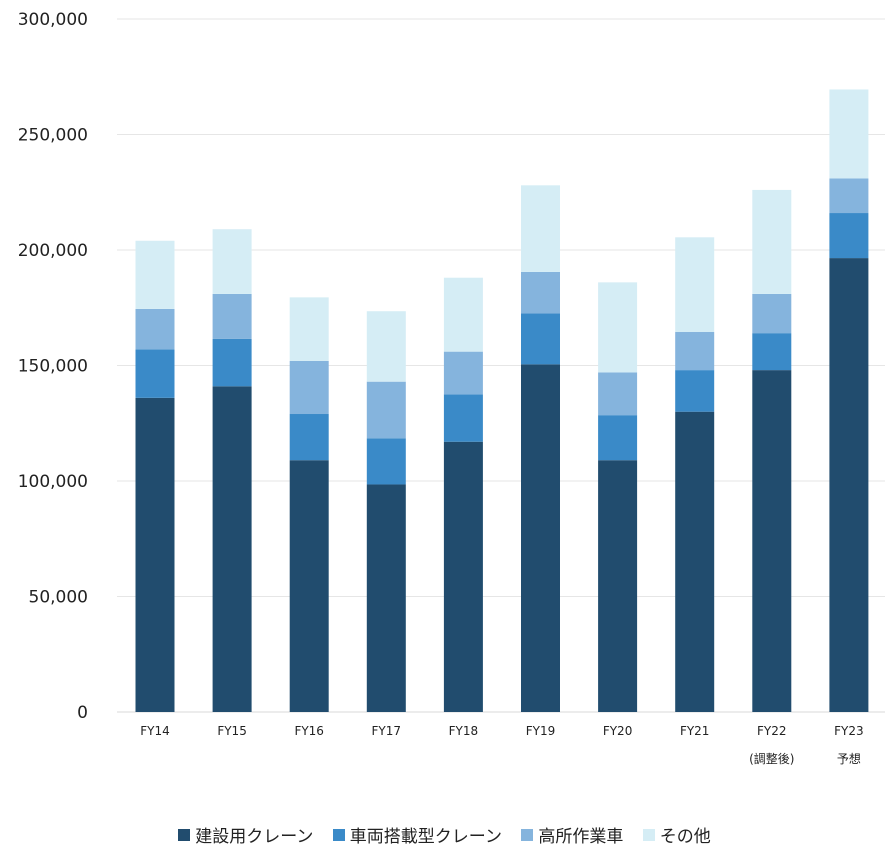 The image size is (889, 847). I want to click on x-tick-label: FY20, so click(618, 731).